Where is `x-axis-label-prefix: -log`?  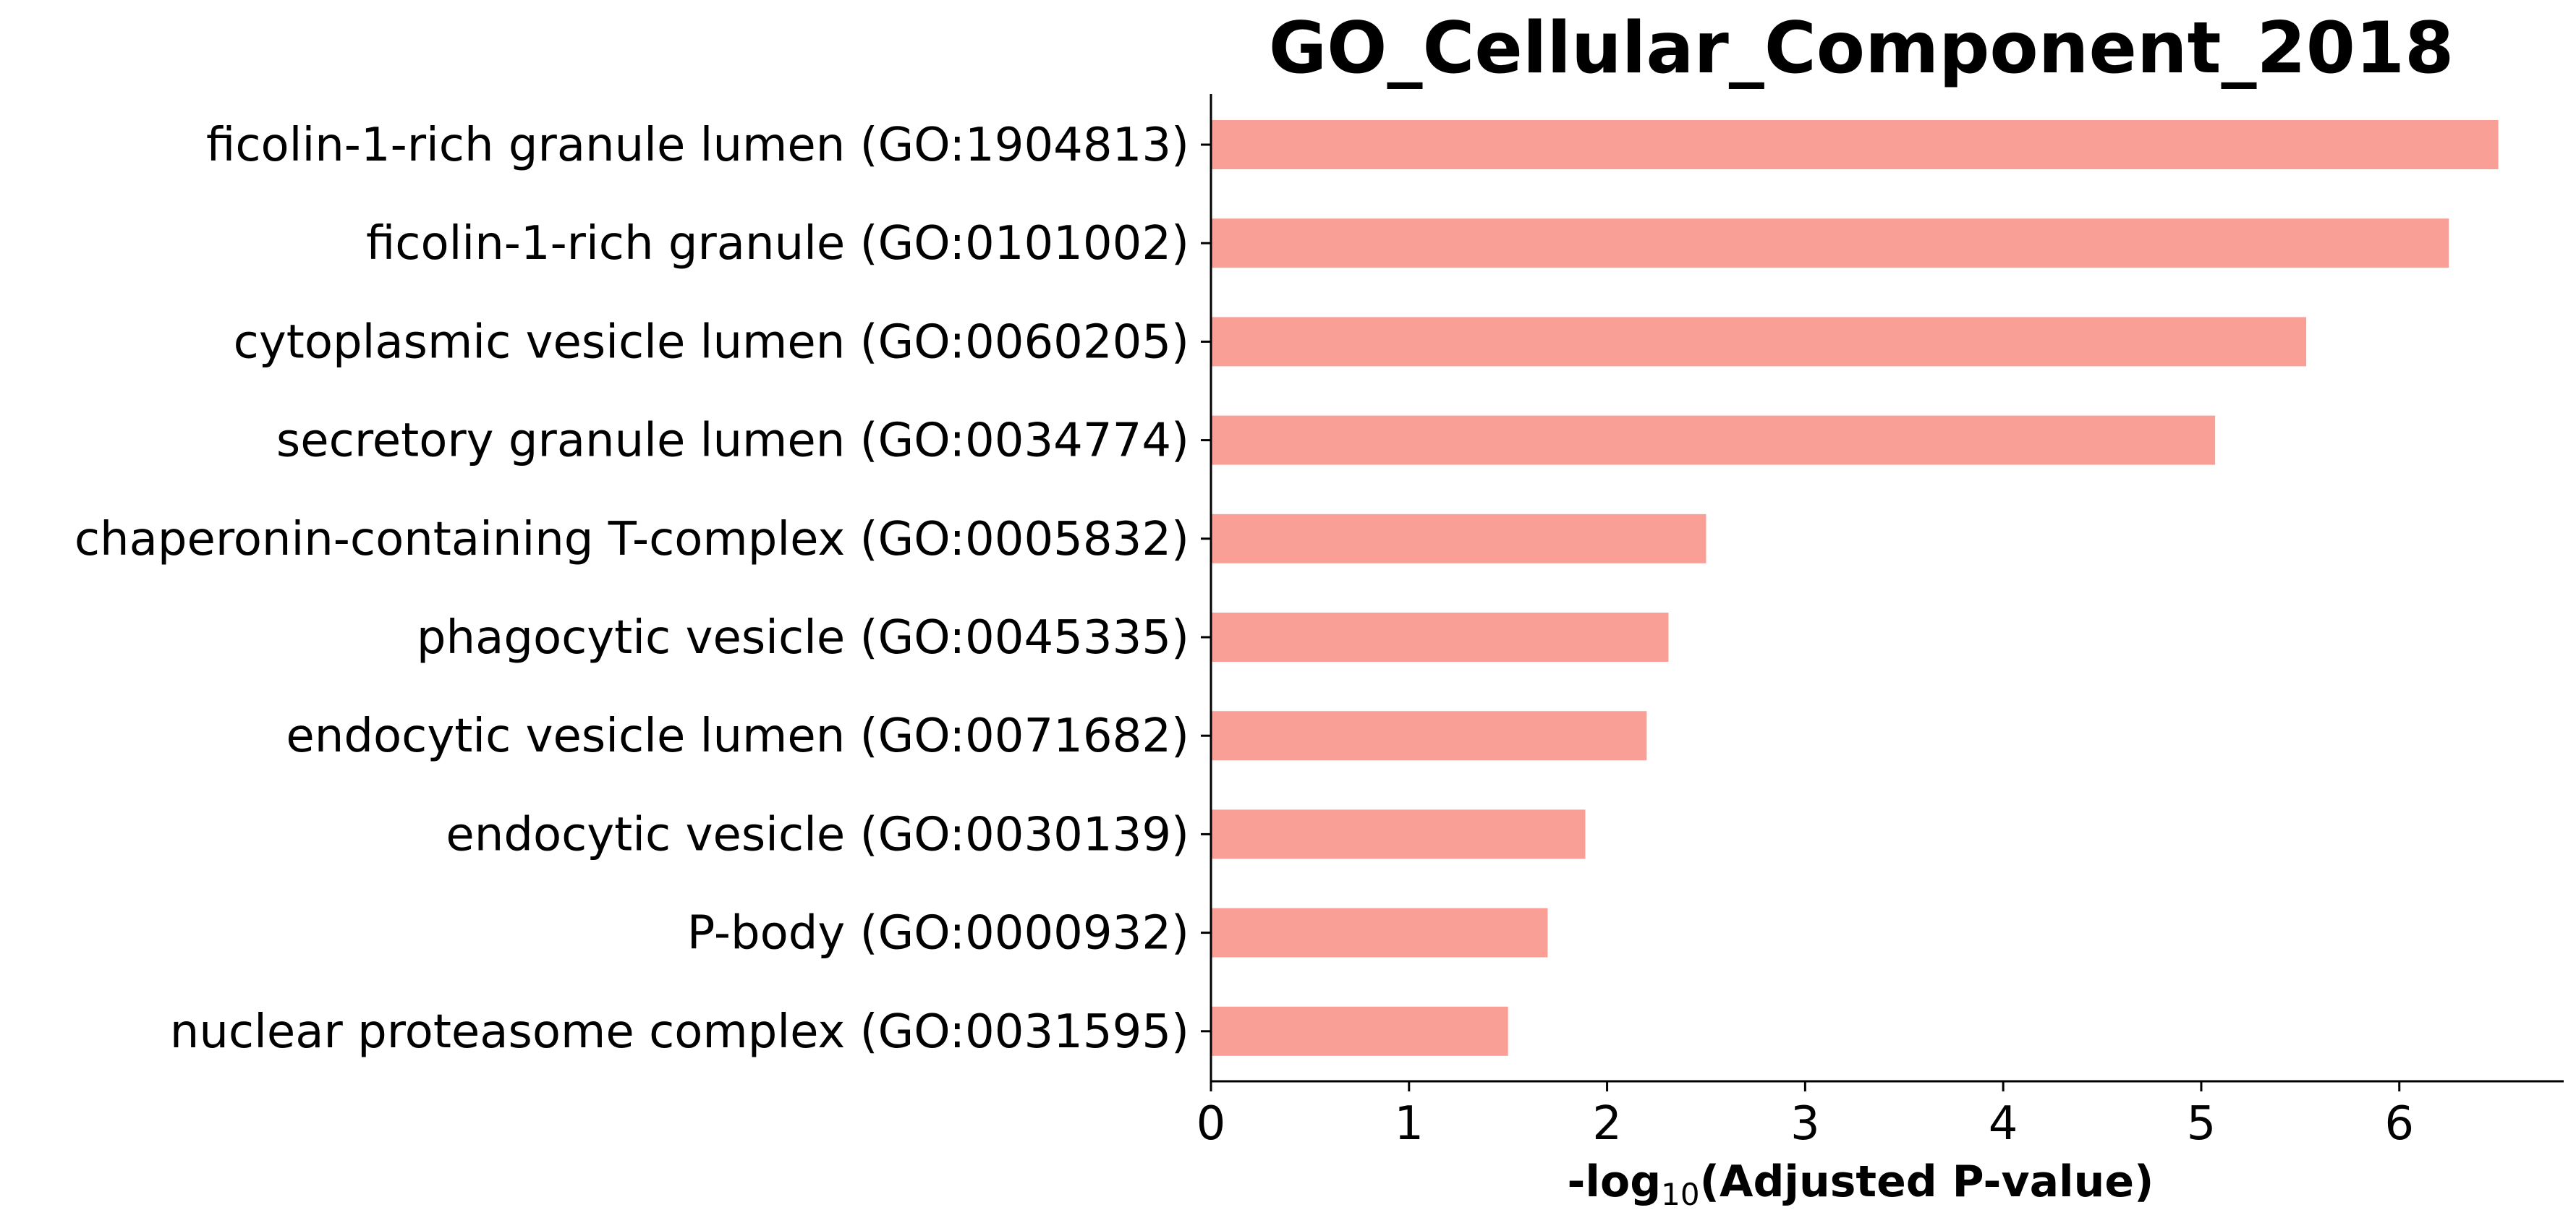 x-axis-label-prefix: -log is located at coordinates (1615, 1182).